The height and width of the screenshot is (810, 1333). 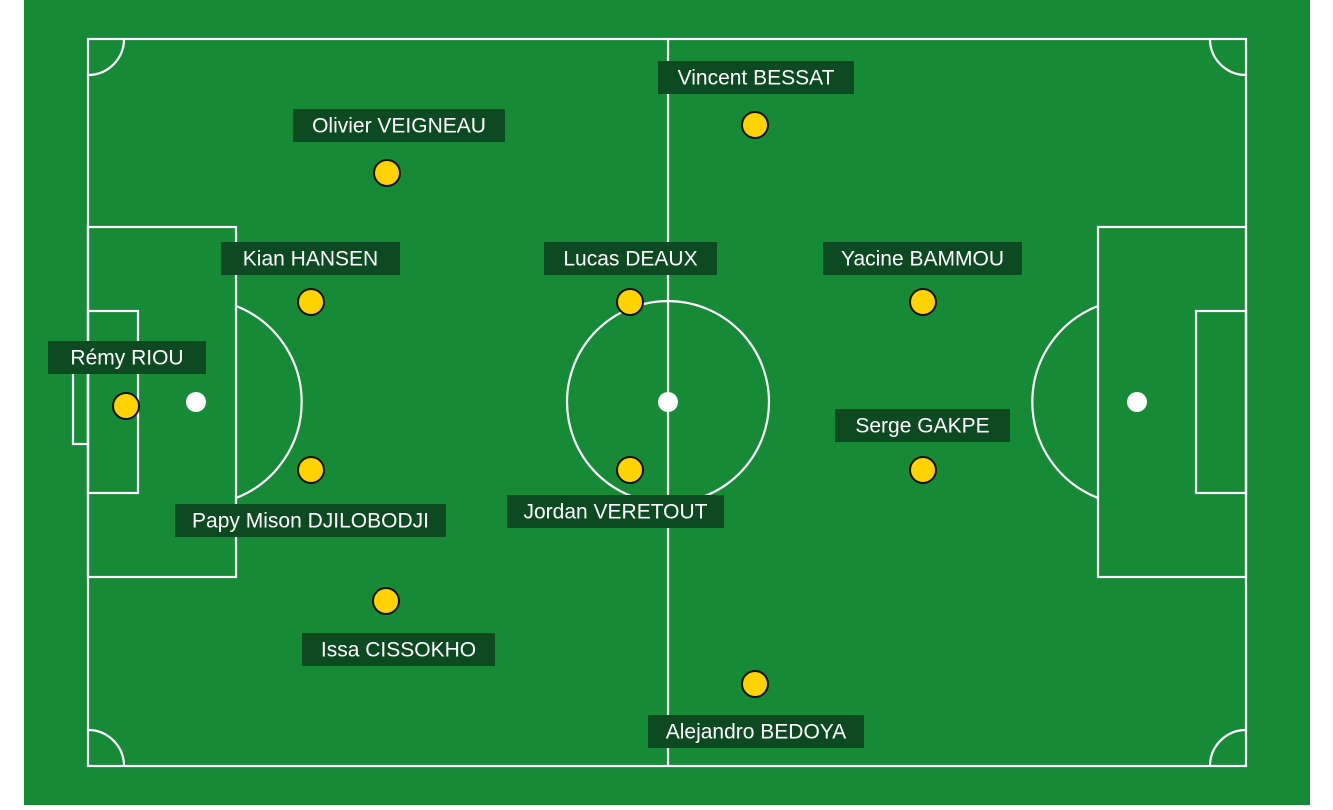 I want to click on player-name-label: Alejandro BEDOYA, so click(x=756, y=732).